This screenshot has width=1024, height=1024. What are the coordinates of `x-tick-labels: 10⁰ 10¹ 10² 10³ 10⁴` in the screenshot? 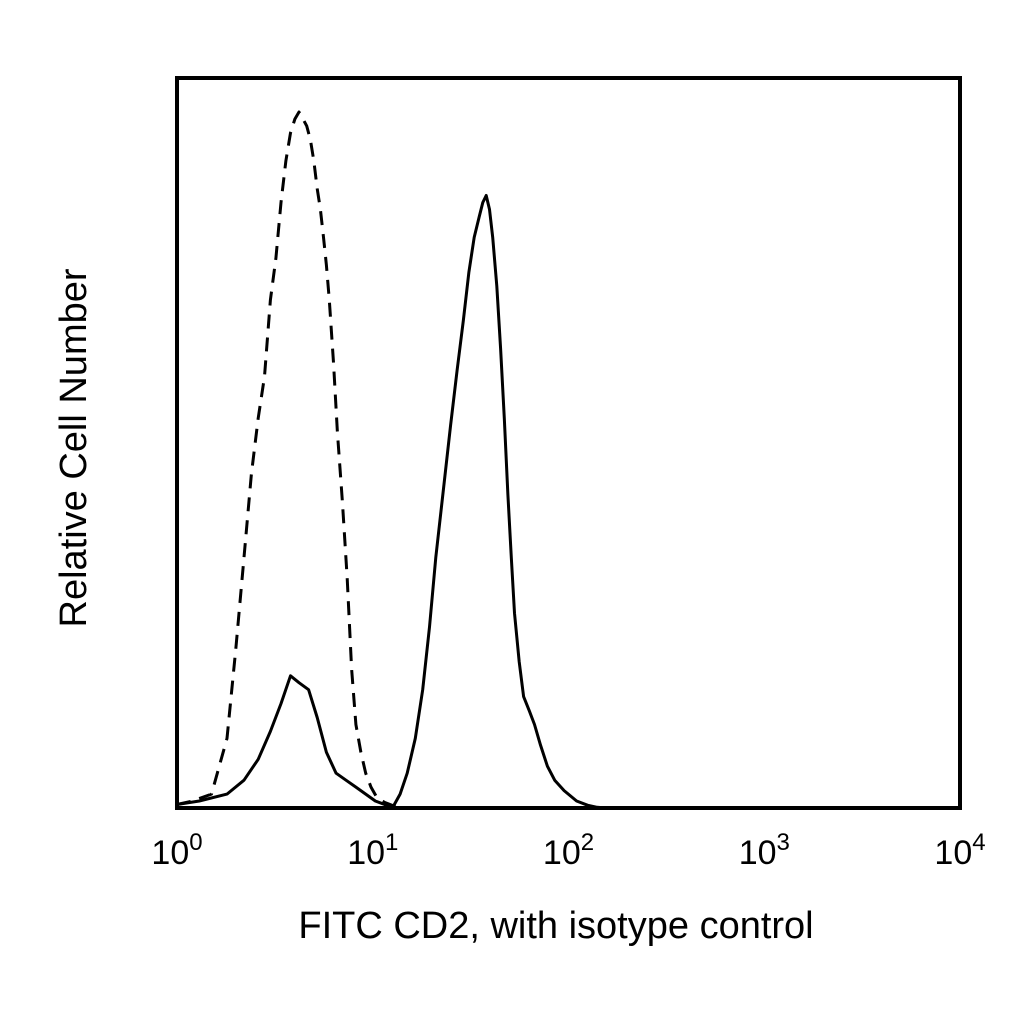 It's located at (568, 850).